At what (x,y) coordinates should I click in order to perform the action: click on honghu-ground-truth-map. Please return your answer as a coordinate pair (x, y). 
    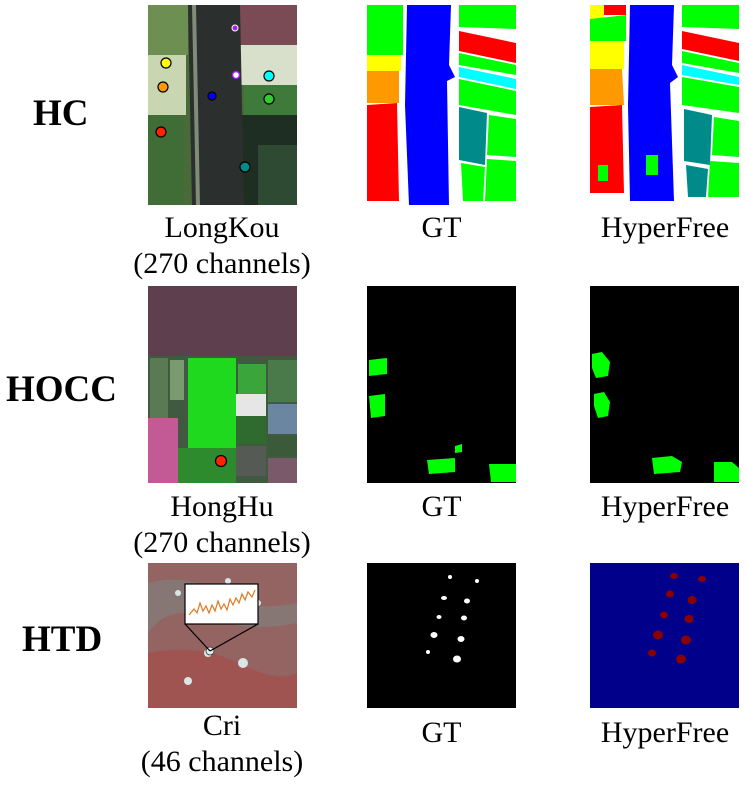
    Looking at the image, I should click on (441, 384).